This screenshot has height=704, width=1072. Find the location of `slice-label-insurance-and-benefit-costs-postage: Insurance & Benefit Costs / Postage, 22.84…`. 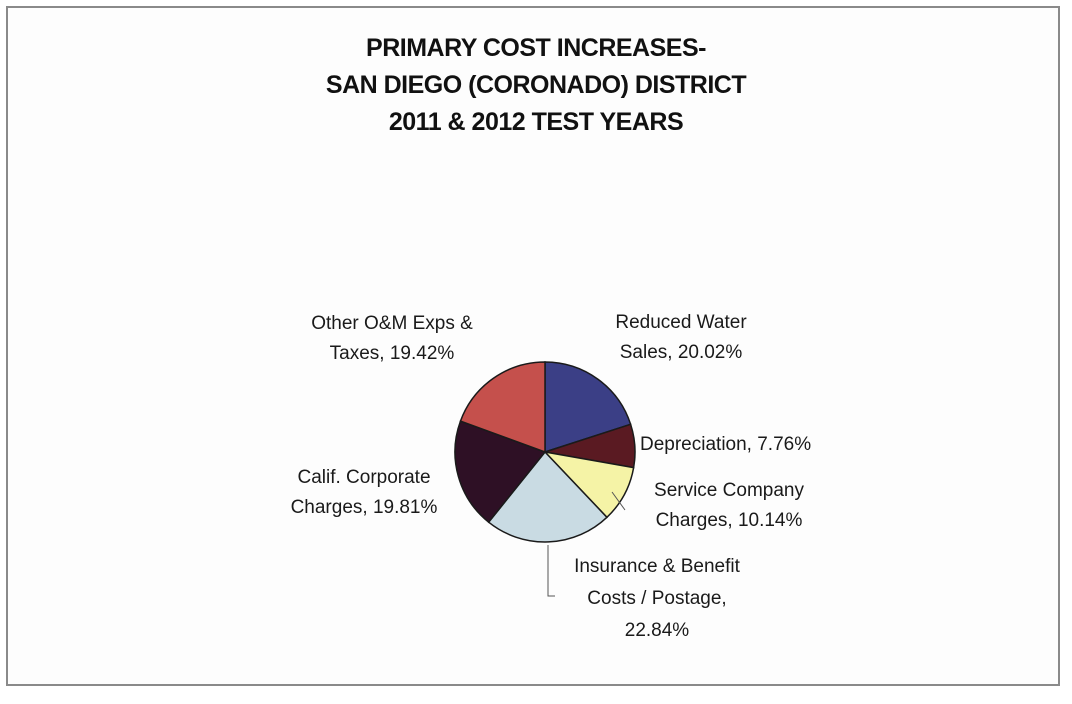

slice-label-insurance-and-benefit-costs-postage: Insurance & Benefit Costs / Postage, 22.84… is located at coordinates (657, 598).